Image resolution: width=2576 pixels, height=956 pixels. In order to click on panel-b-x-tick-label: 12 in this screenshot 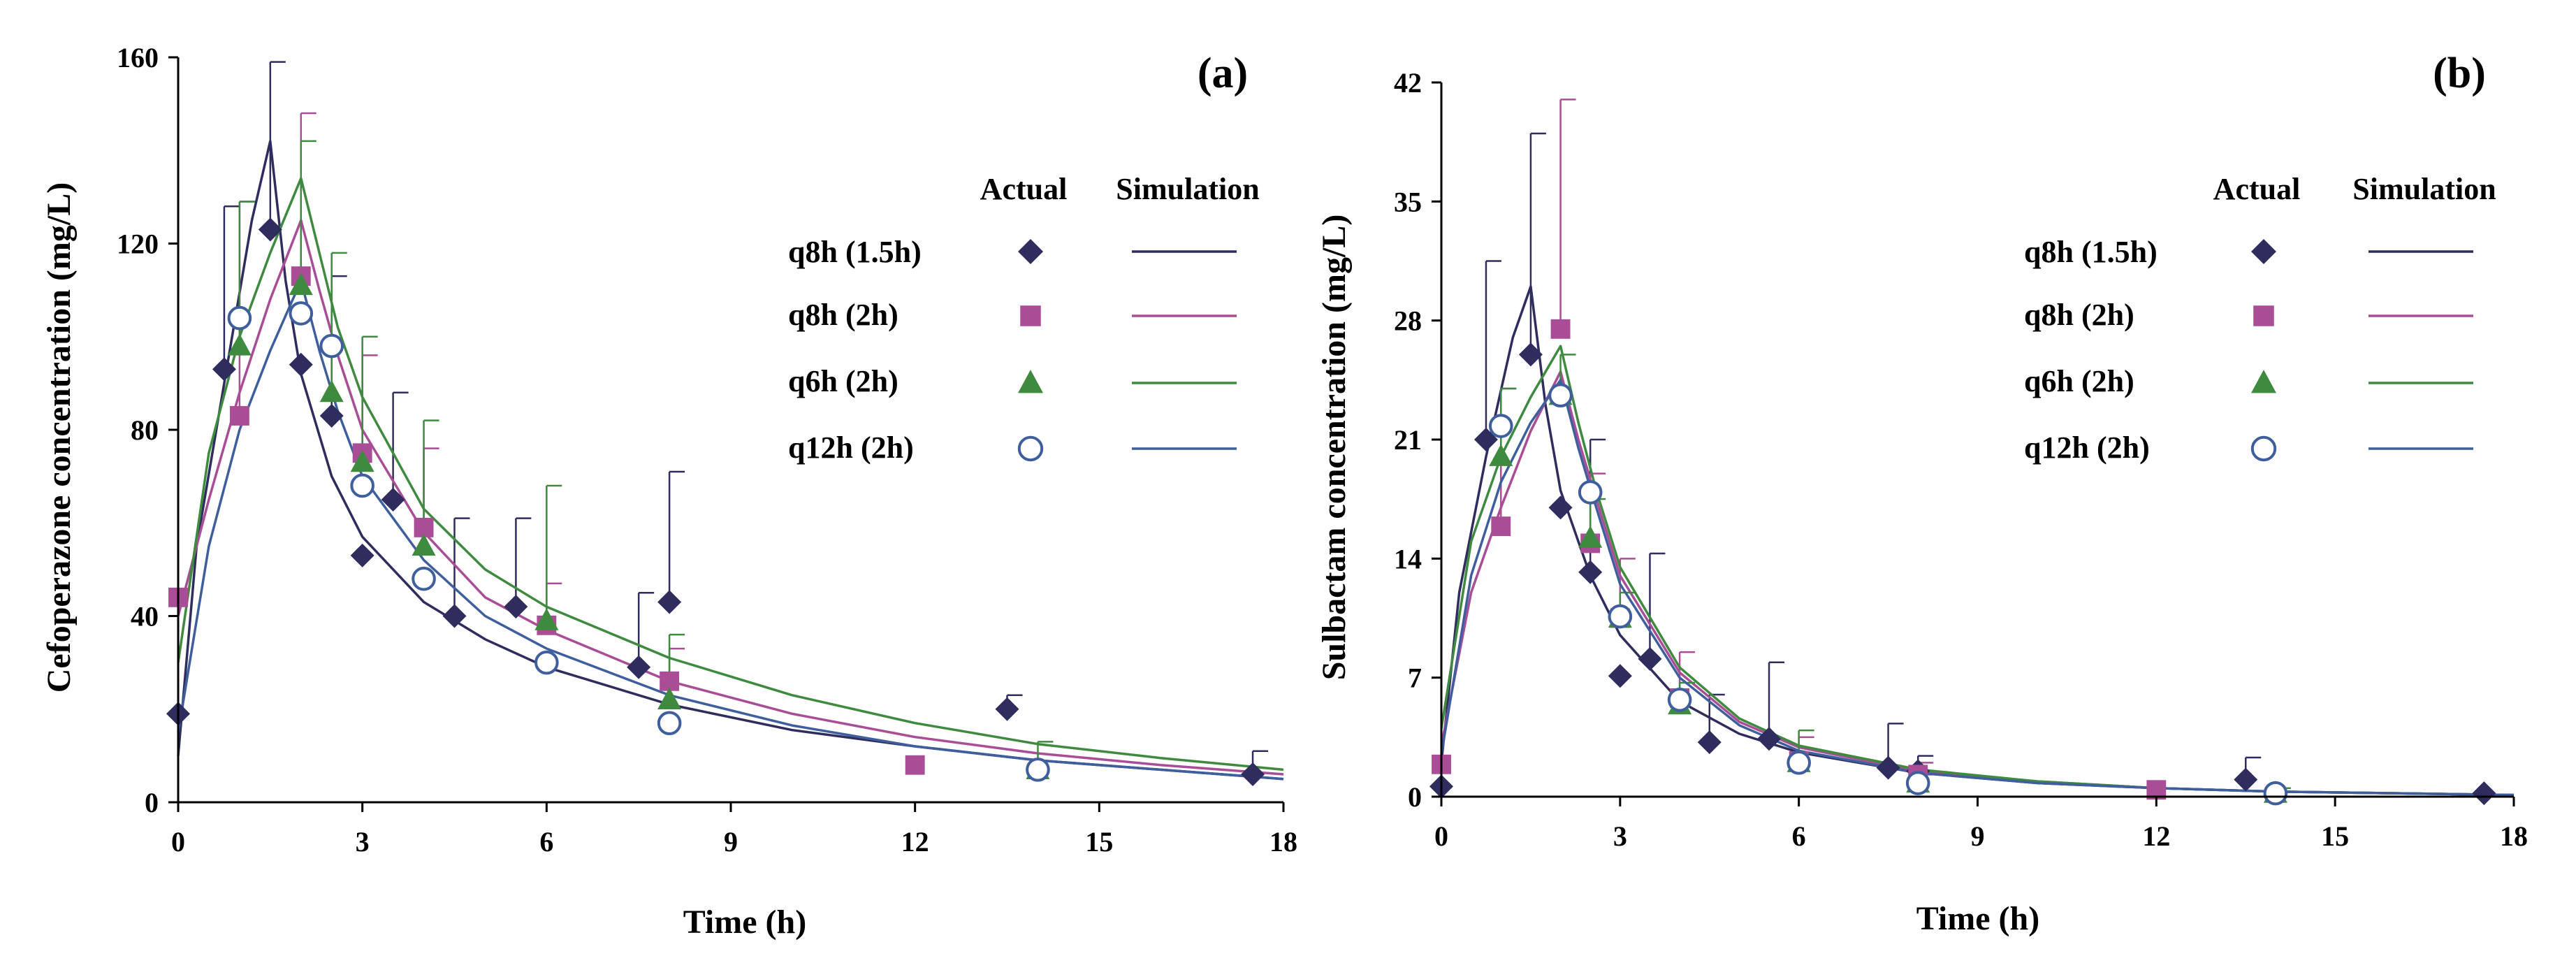, I will do `click(2156, 836)`.